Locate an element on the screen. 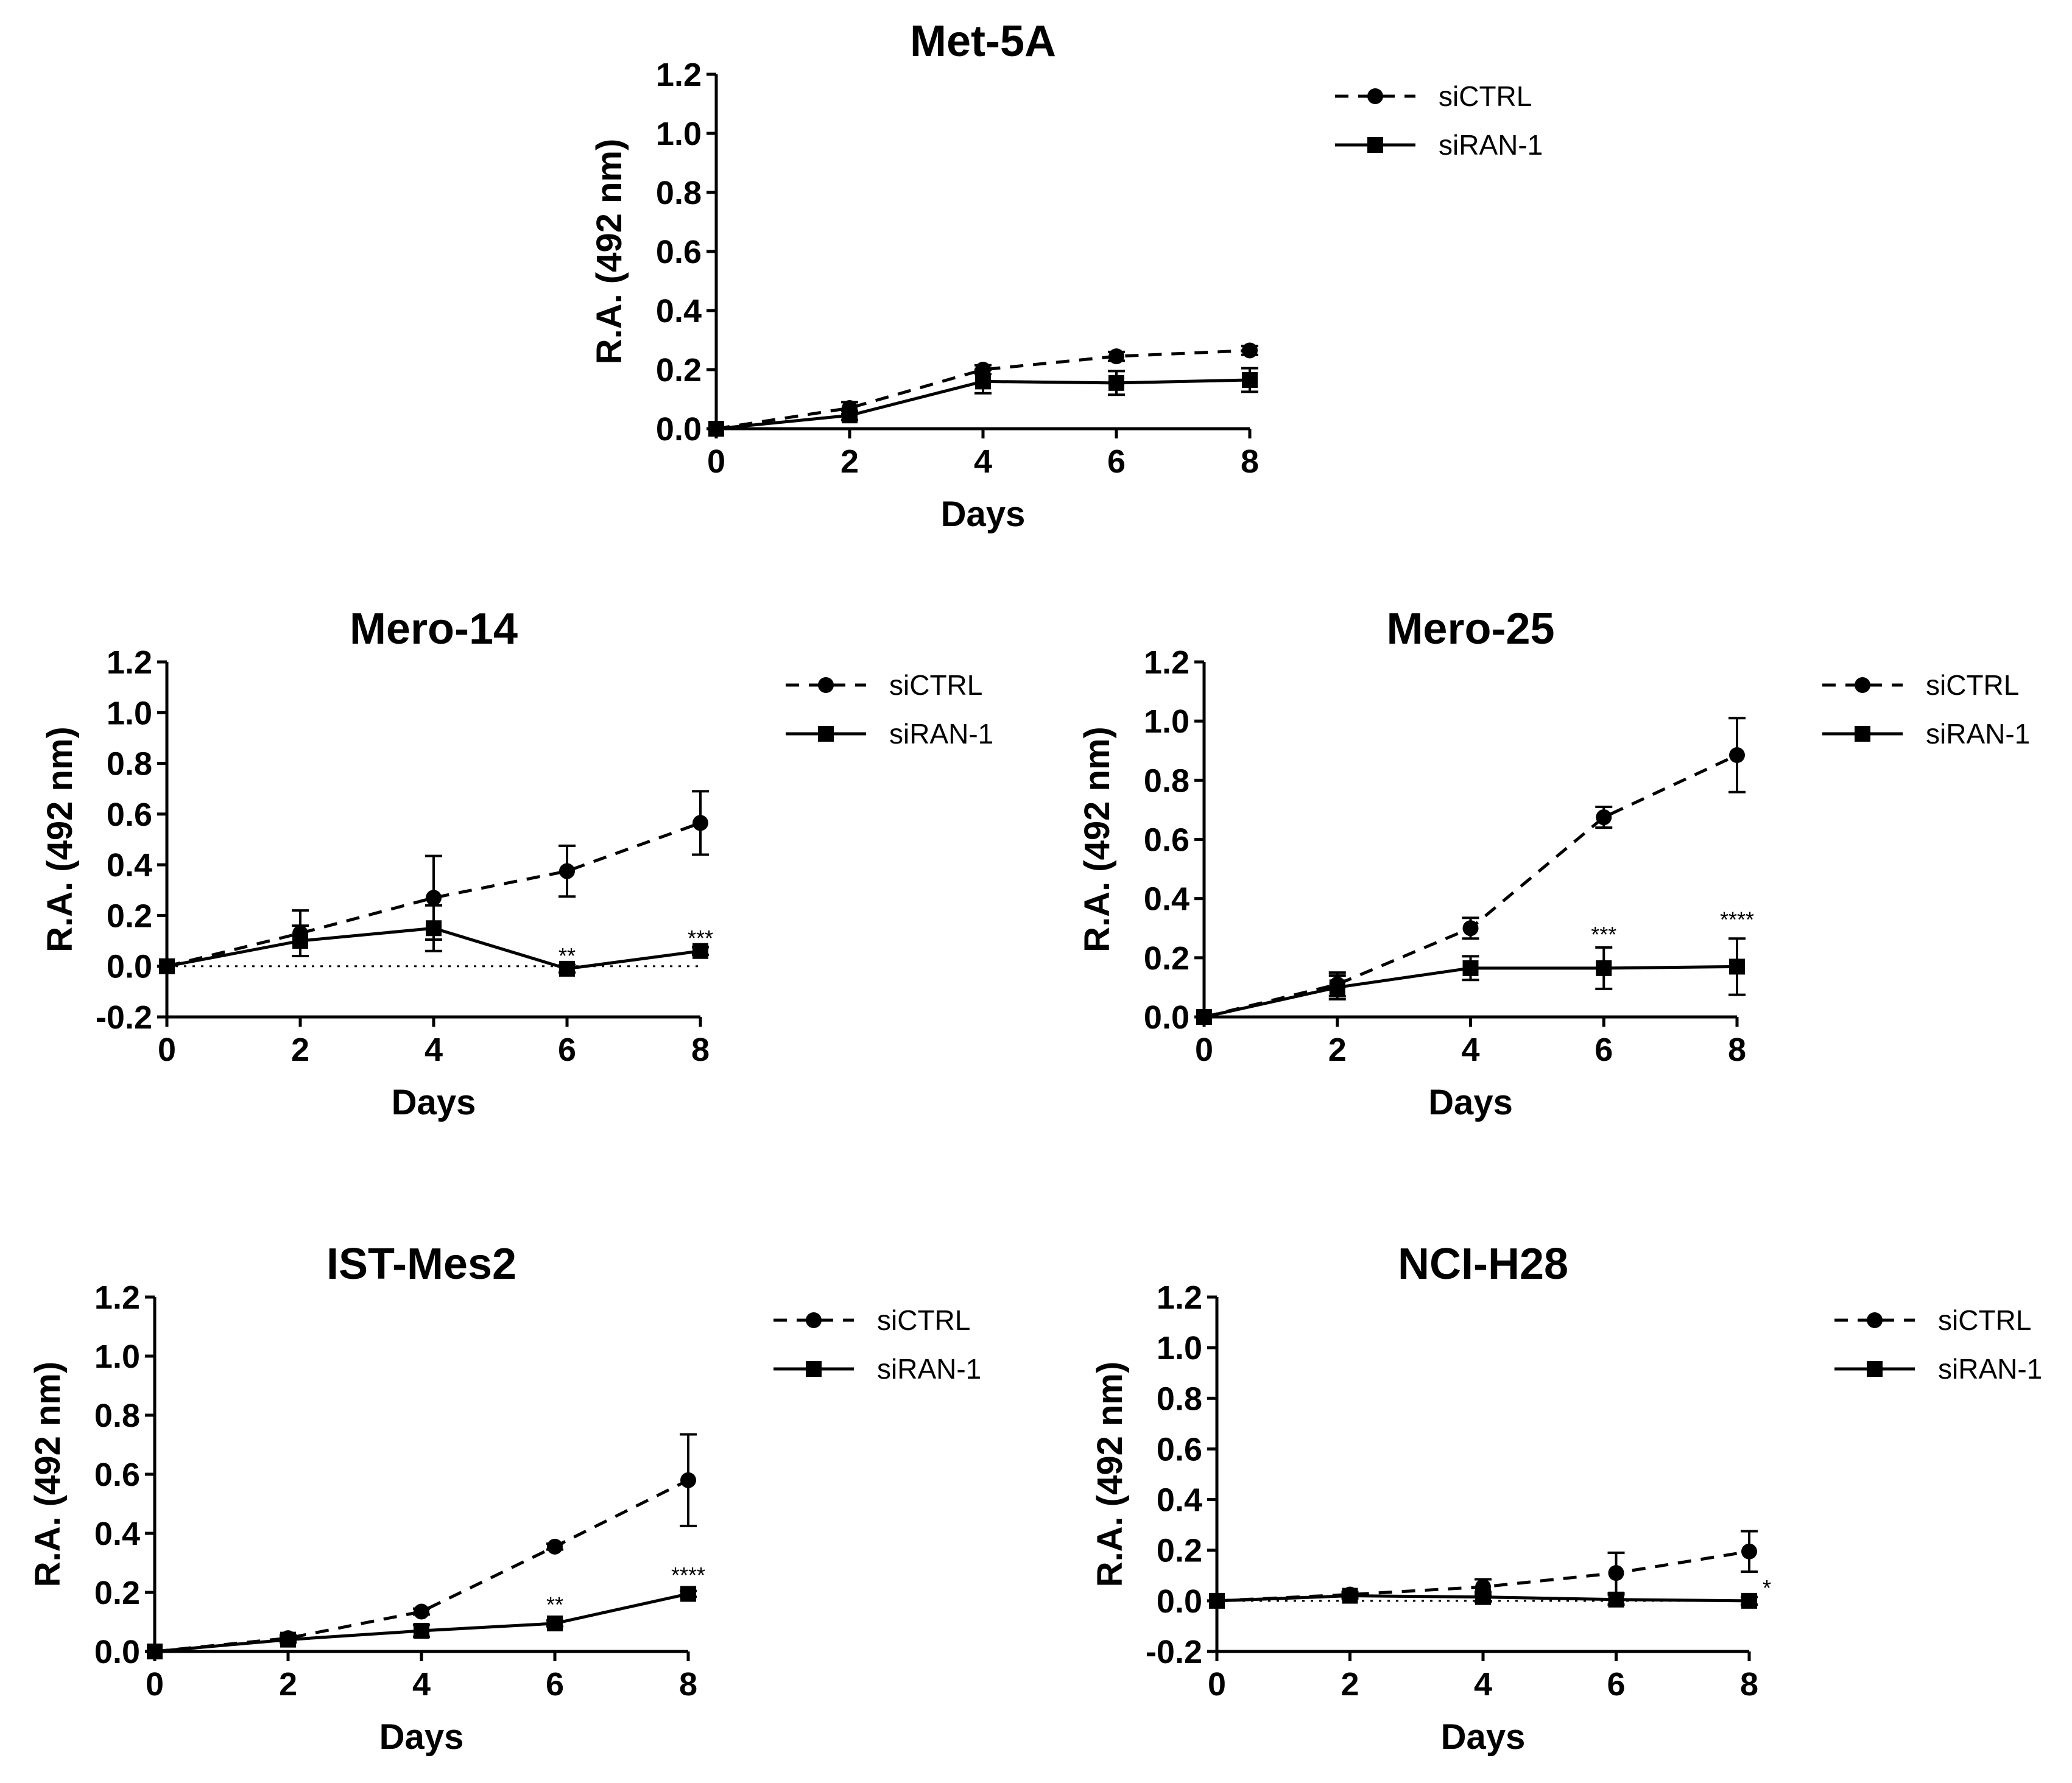 Image resolution: width=2072 pixels, height=1783 pixels. chart-title: Mero-14 is located at coordinates (434, 629).